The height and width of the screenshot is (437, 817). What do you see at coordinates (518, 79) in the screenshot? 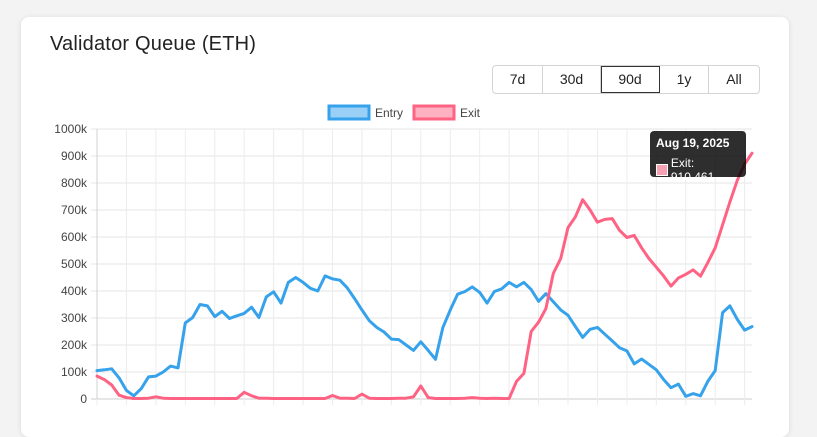
I see `range-button-7d: 7d` at bounding box center [518, 79].